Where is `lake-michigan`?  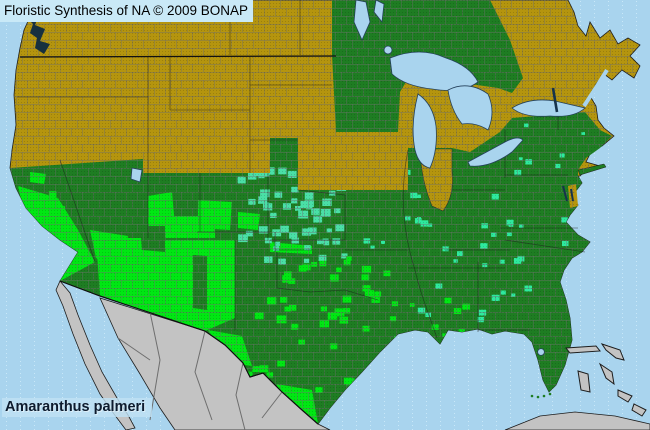
lake-michigan is located at coordinates (424, 131).